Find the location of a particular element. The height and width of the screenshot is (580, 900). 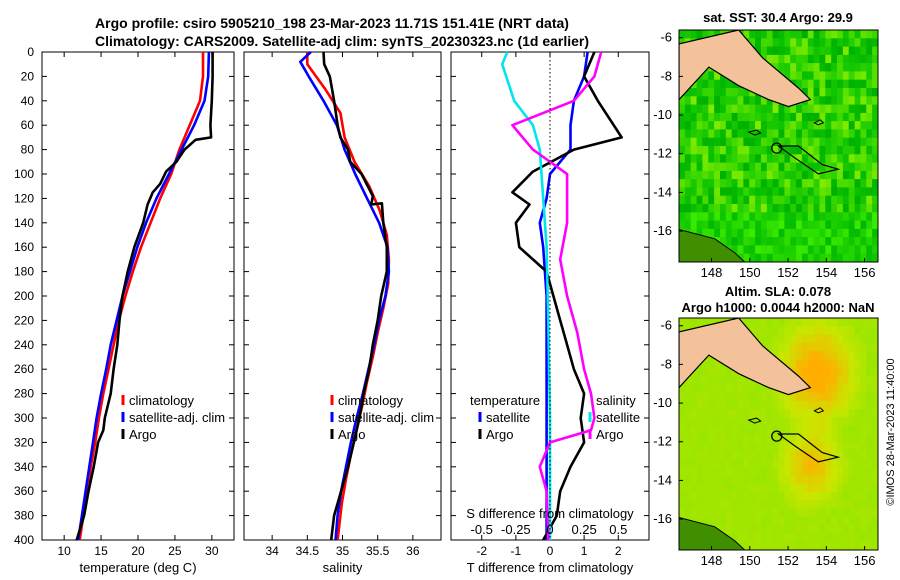

sal-legend-label: satellite-adj. clim is located at coordinates (386, 417).